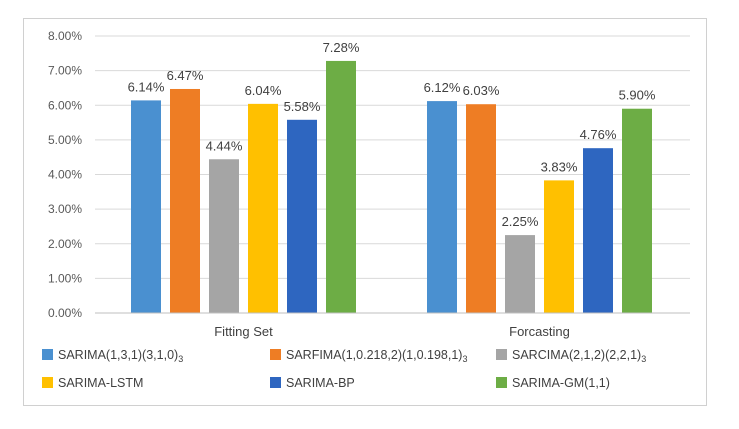 Image resolution: width=739 pixels, height=429 pixels. What do you see at coordinates (320, 383) in the screenshot?
I see `legend-label: SARIMA-BP` at bounding box center [320, 383].